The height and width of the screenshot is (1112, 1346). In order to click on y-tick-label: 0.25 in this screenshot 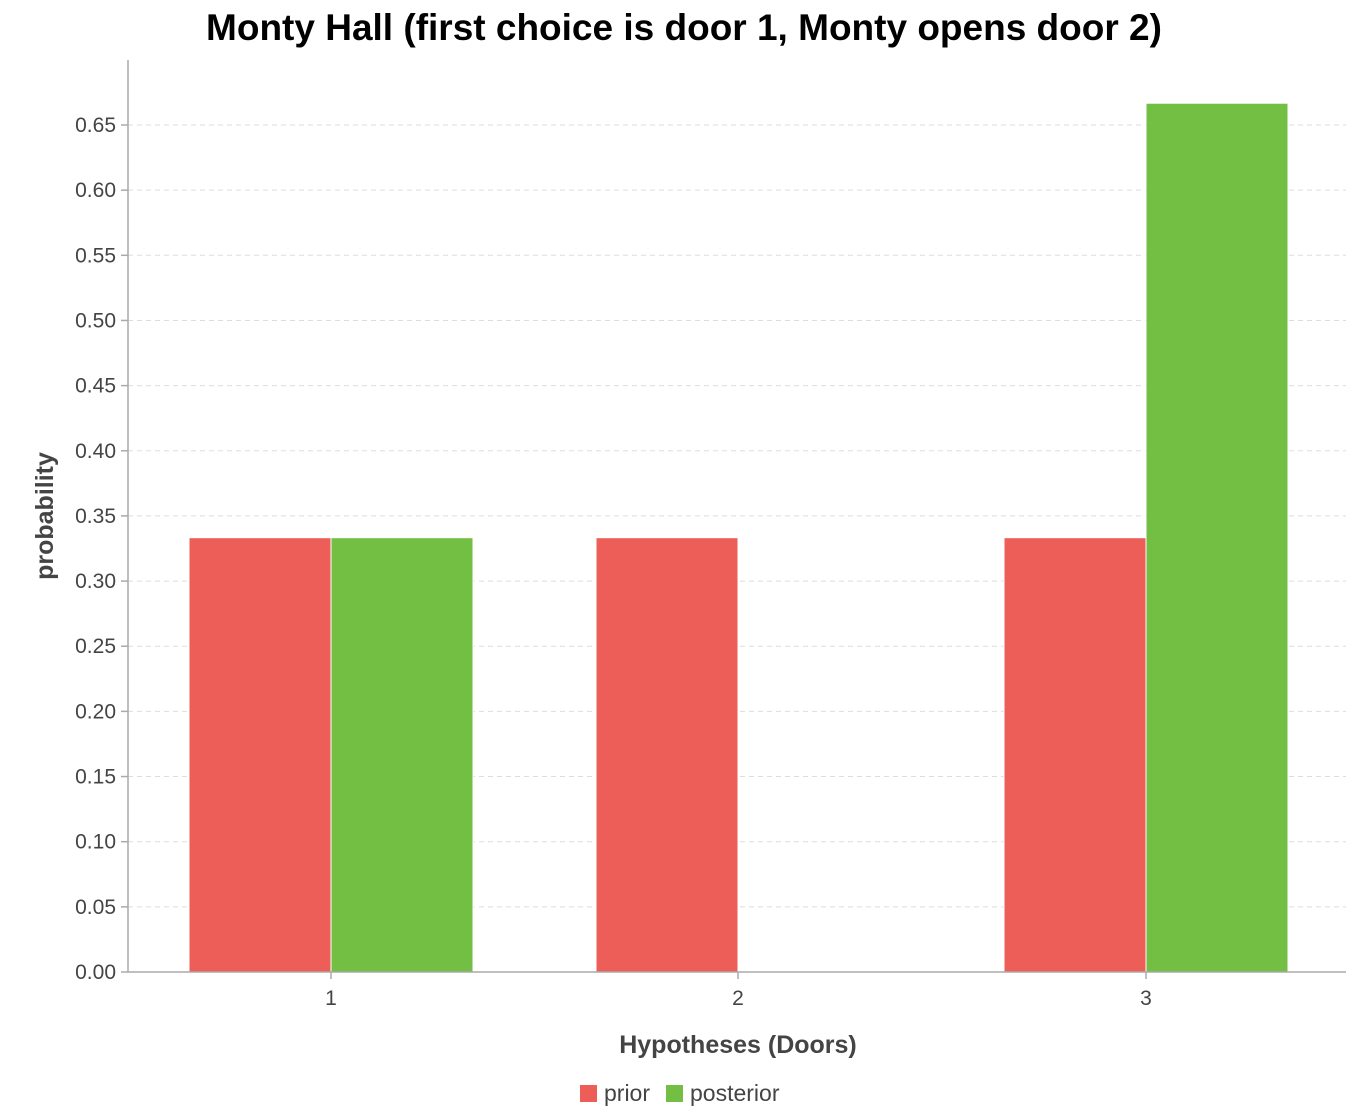, I will do `click(95, 646)`.